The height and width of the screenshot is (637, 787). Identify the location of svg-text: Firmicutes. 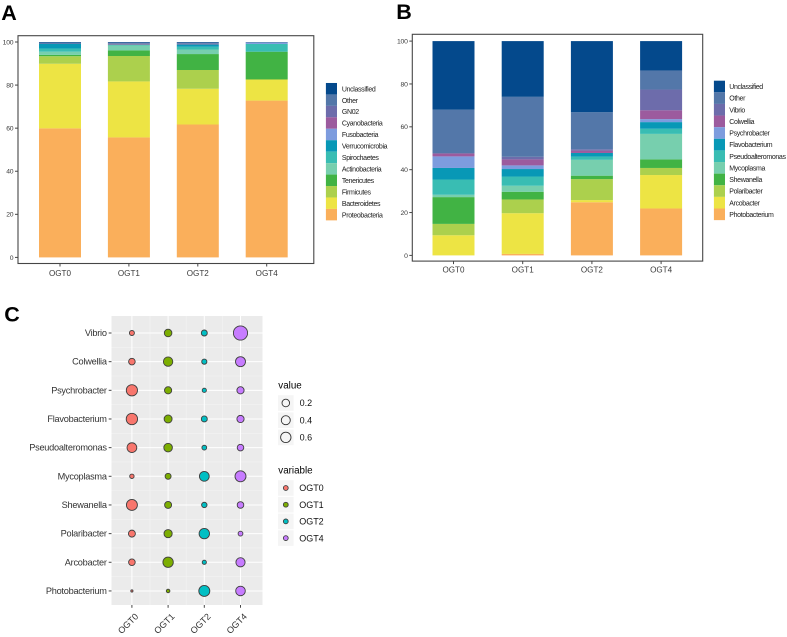
(357, 192).